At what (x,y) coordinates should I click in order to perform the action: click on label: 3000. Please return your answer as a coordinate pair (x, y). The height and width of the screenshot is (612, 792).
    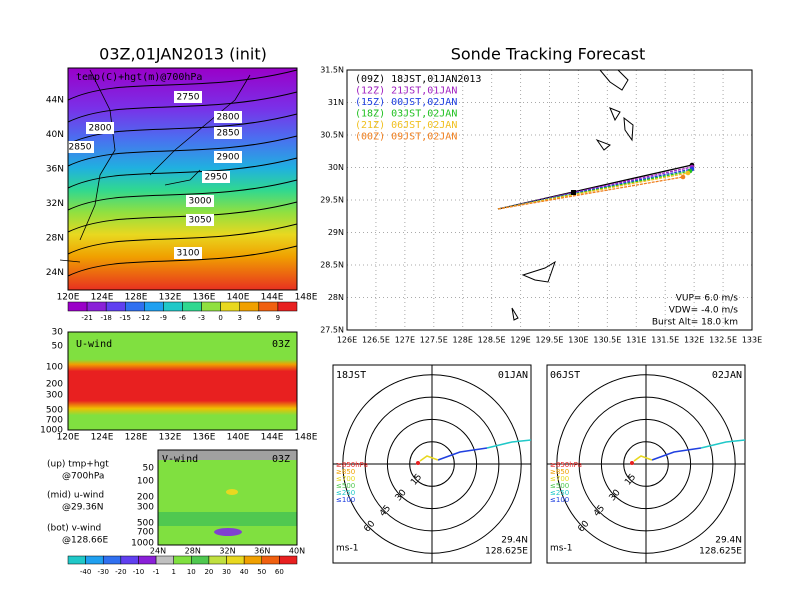
    Looking at the image, I should click on (200, 202).